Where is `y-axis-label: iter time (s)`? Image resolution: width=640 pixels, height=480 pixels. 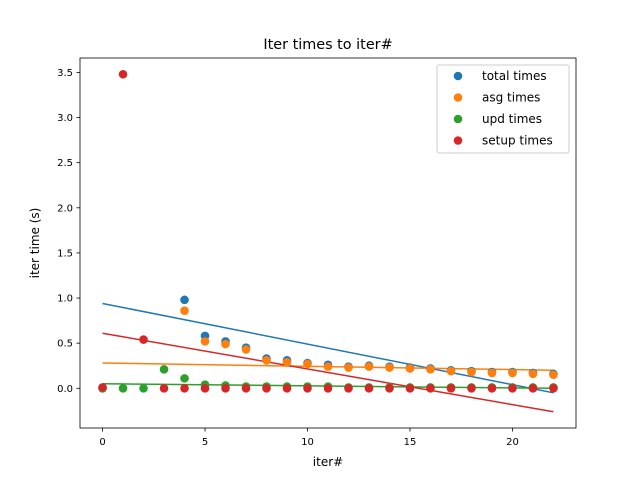 y-axis-label: iter time (s) is located at coordinates (35, 243).